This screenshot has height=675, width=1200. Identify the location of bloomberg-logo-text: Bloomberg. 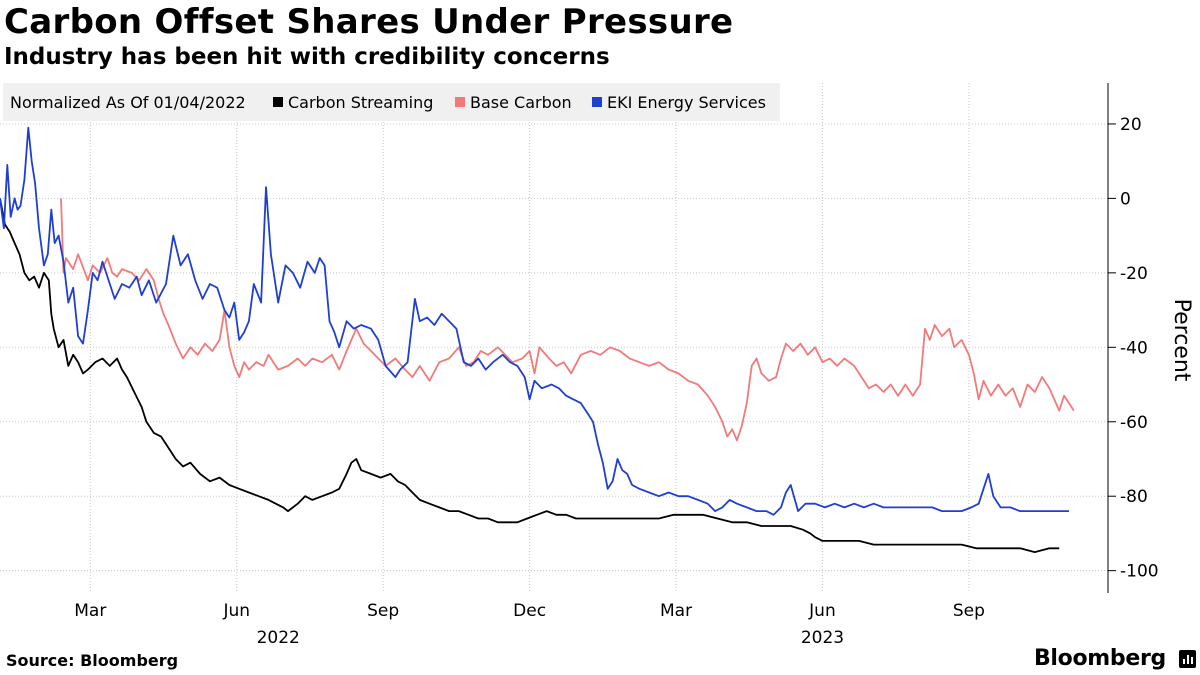
(1099, 658).